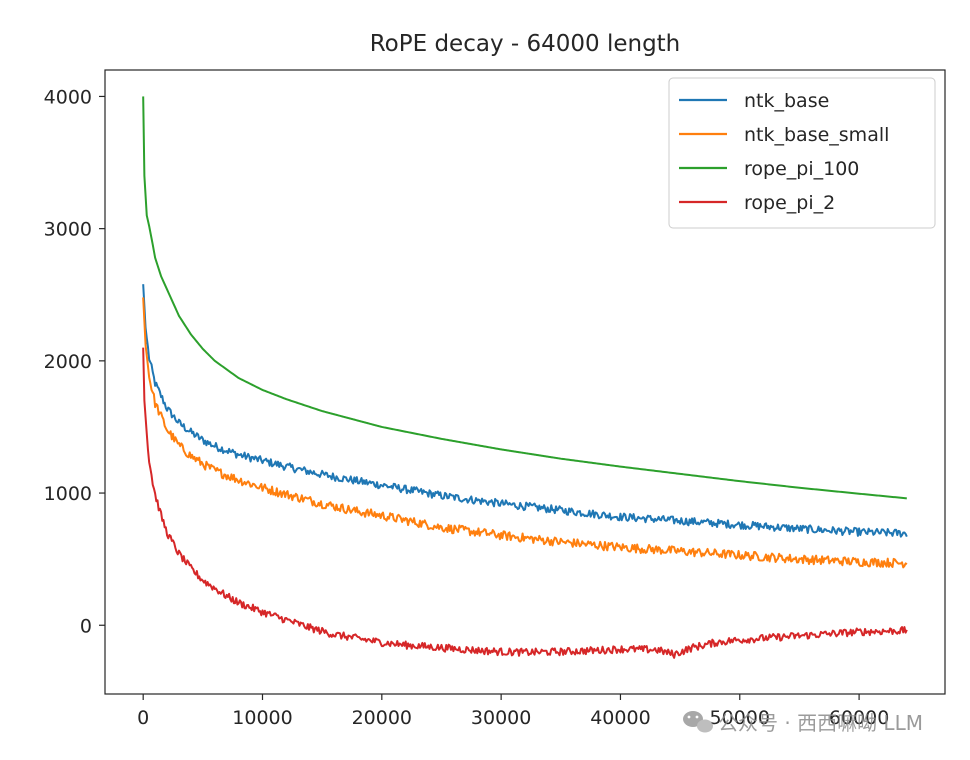  Describe the element at coordinates (68, 97) in the screenshot. I see `y-tick-label: 4000` at that location.